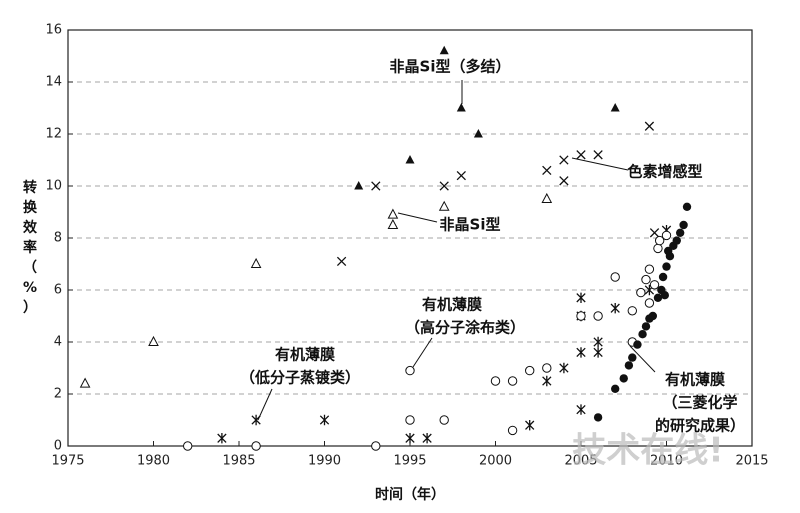  What do you see at coordinates (53, 30) in the screenshot?
I see `y-tick-label: 16` at bounding box center [53, 30].